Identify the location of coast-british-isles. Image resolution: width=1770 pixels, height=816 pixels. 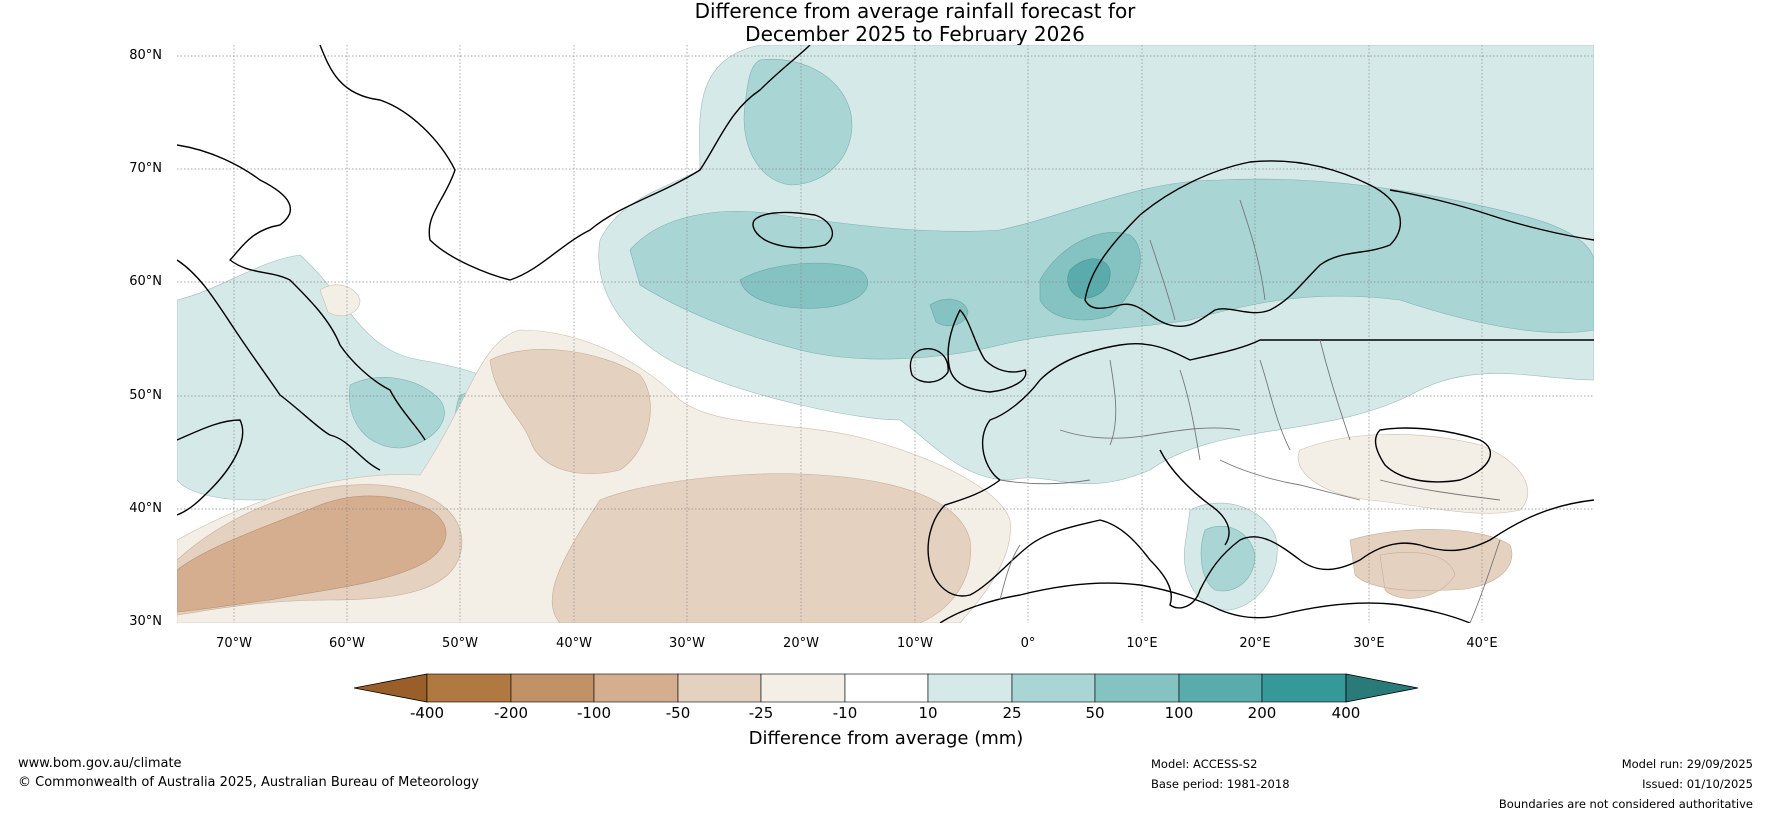
(968, 351).